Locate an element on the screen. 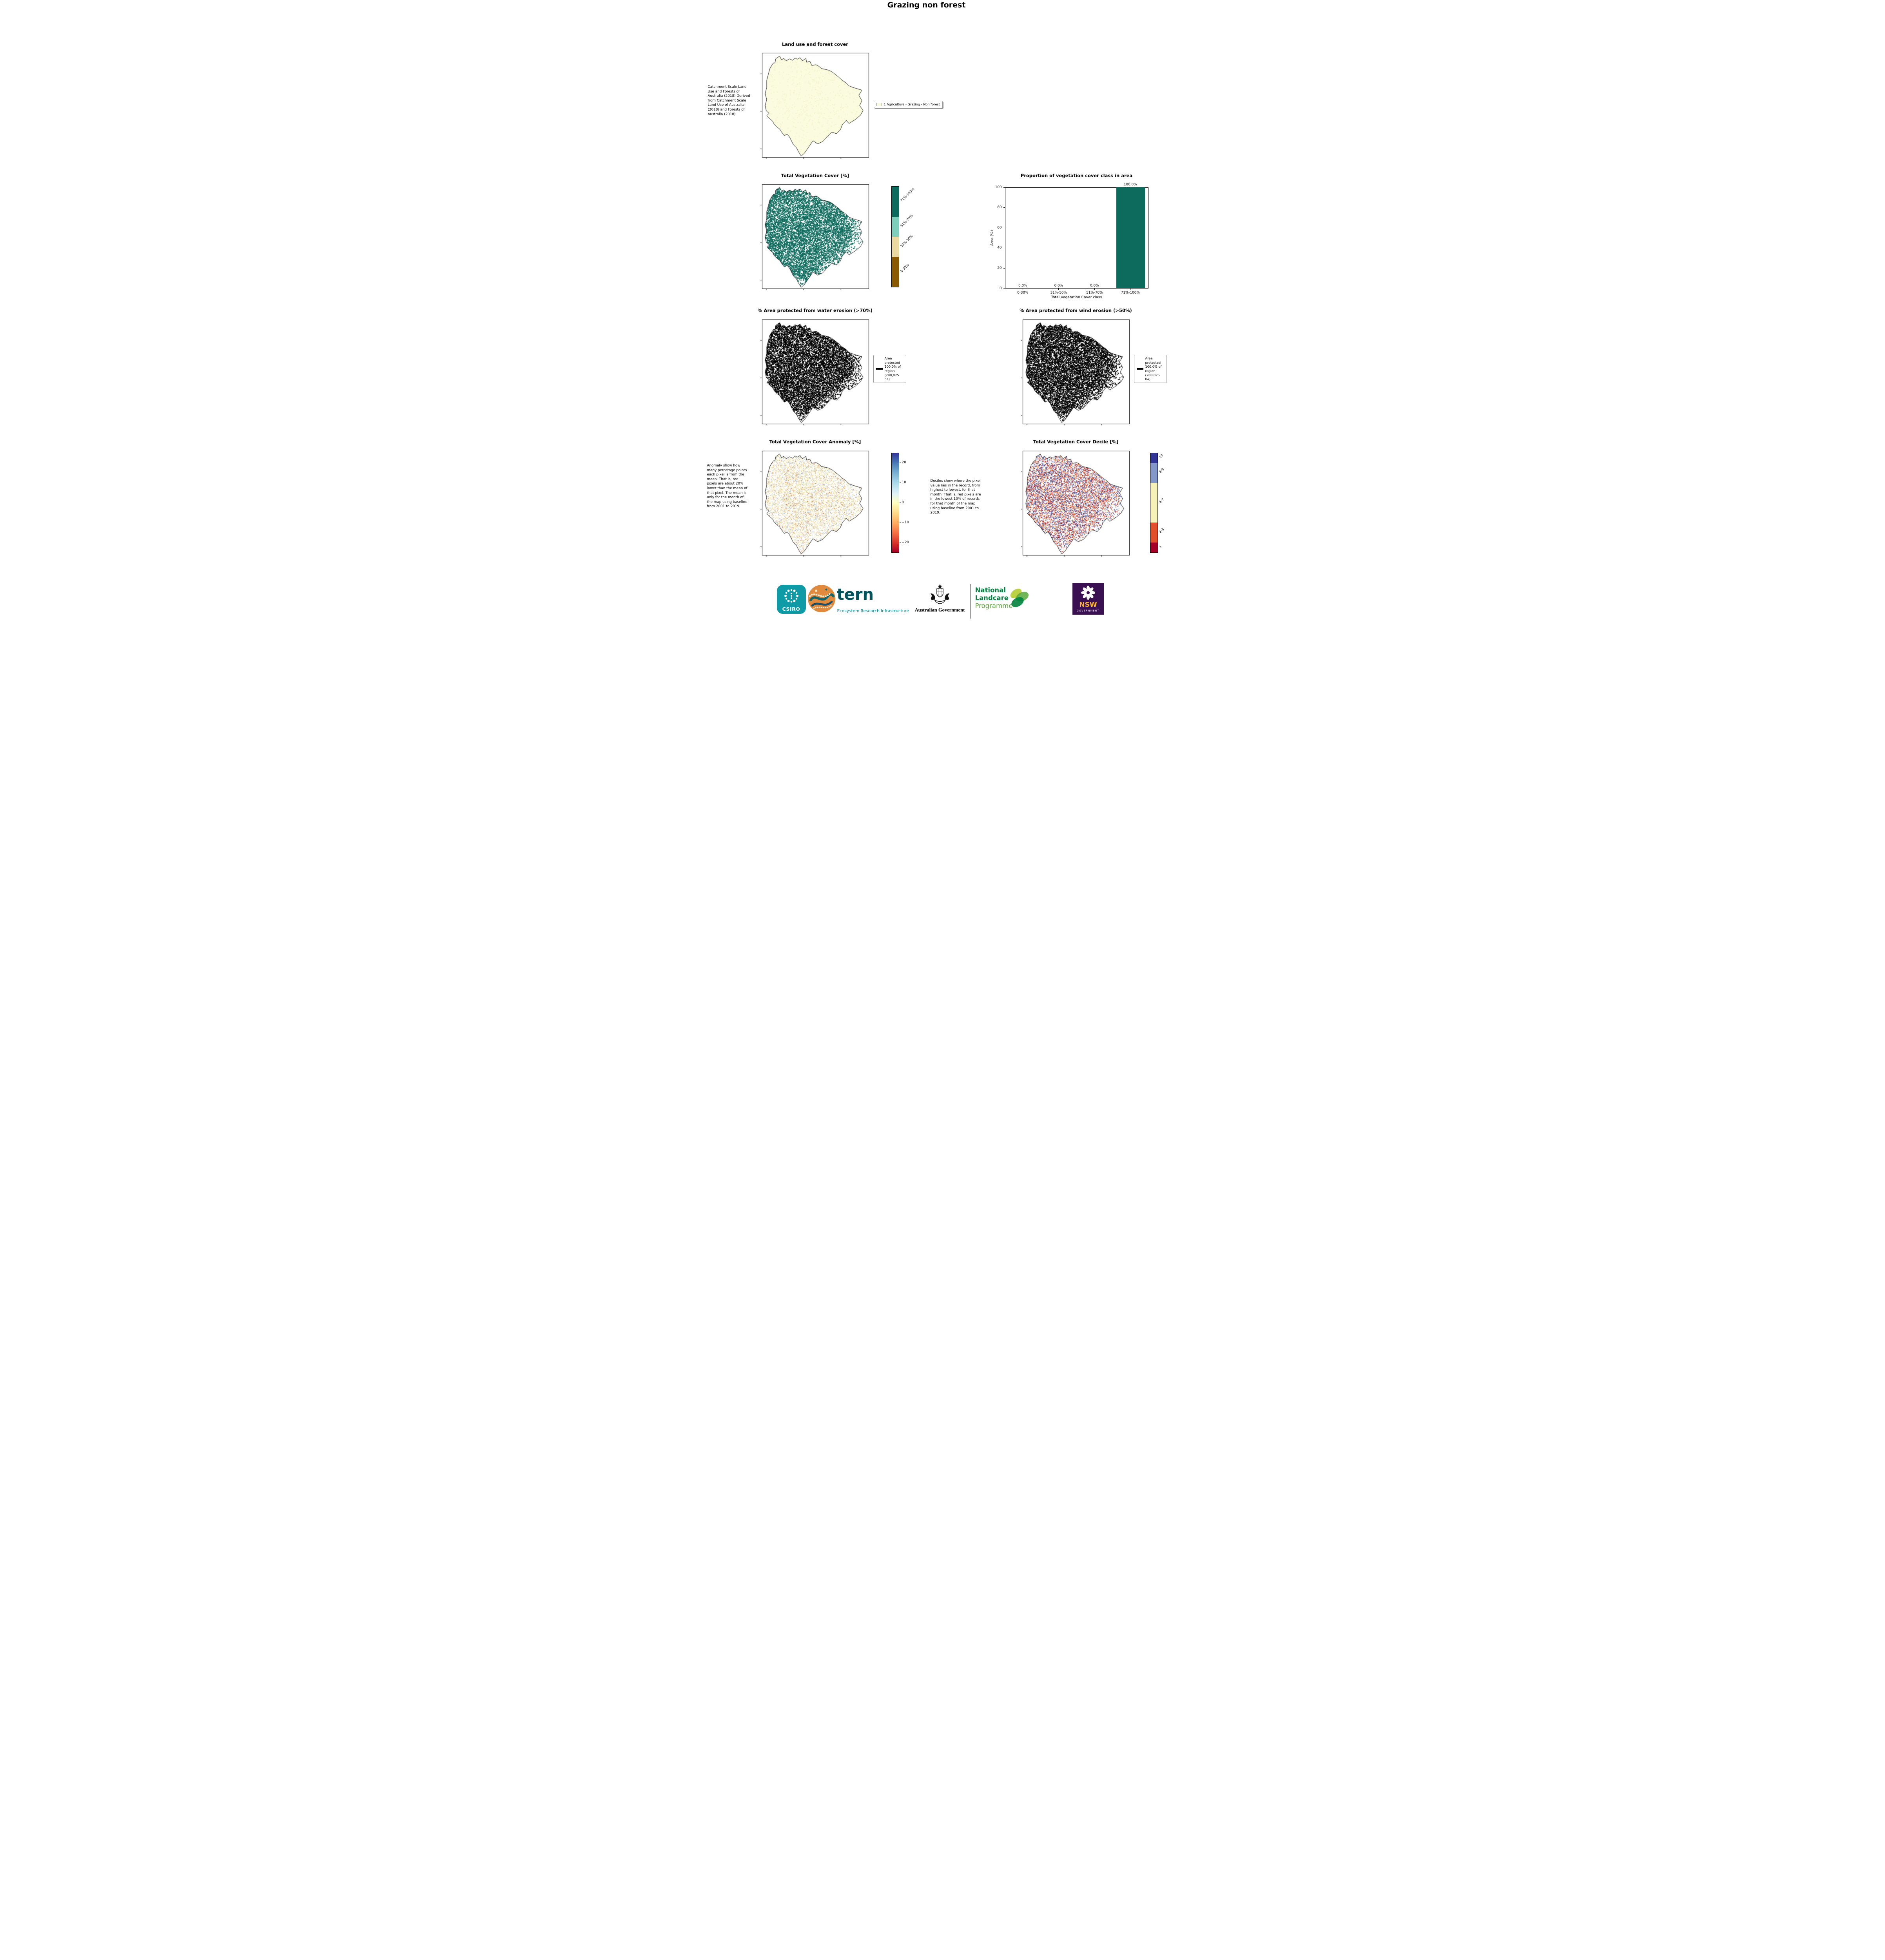 This screenshot has height=1960, width=1885. tern-wordmark: tern is located at coordinates (855, 595).